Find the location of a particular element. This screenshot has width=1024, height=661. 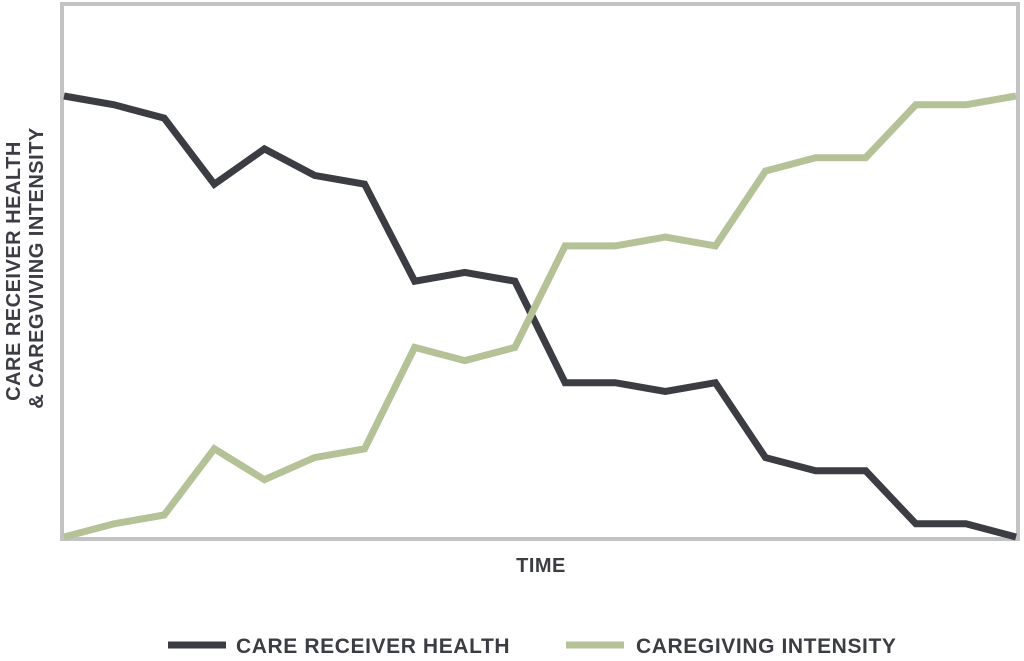

y-axis-label-line-2: & CAREGVIVING INTENSITY is located at coordinates (37, 268).